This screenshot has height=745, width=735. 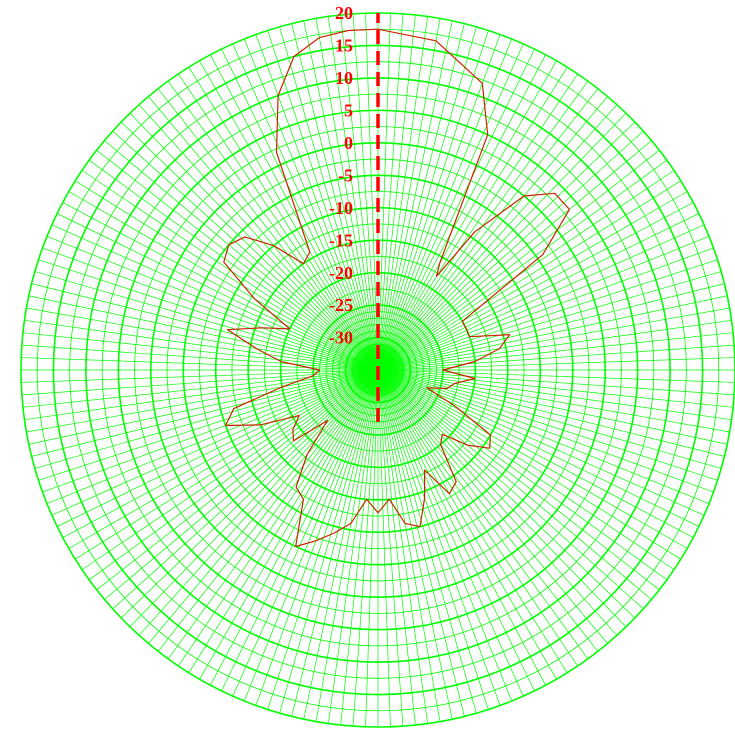 What do you see at coordinates (341, 208) in the screenshot?
I see `radial-tick-label: -10` at bounding box center [341, 208].